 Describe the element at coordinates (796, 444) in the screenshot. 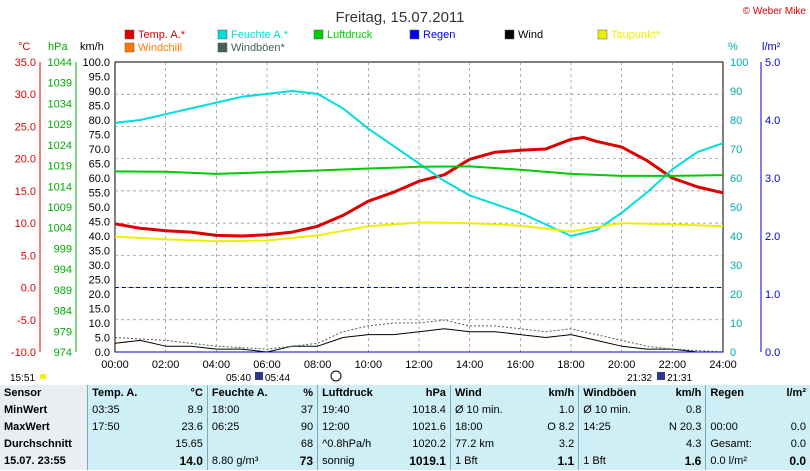

I see `rain-total-value: 0.0` at that location.